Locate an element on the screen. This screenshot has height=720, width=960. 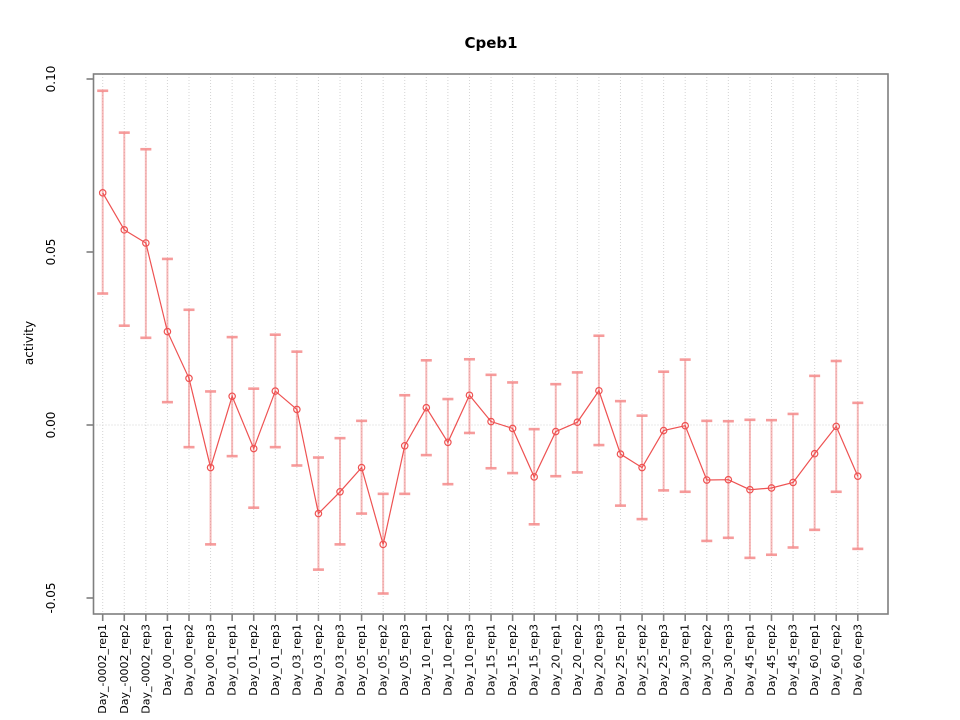
x-tick-label: Day_30_rep1 is located at coordinates (685, 660).